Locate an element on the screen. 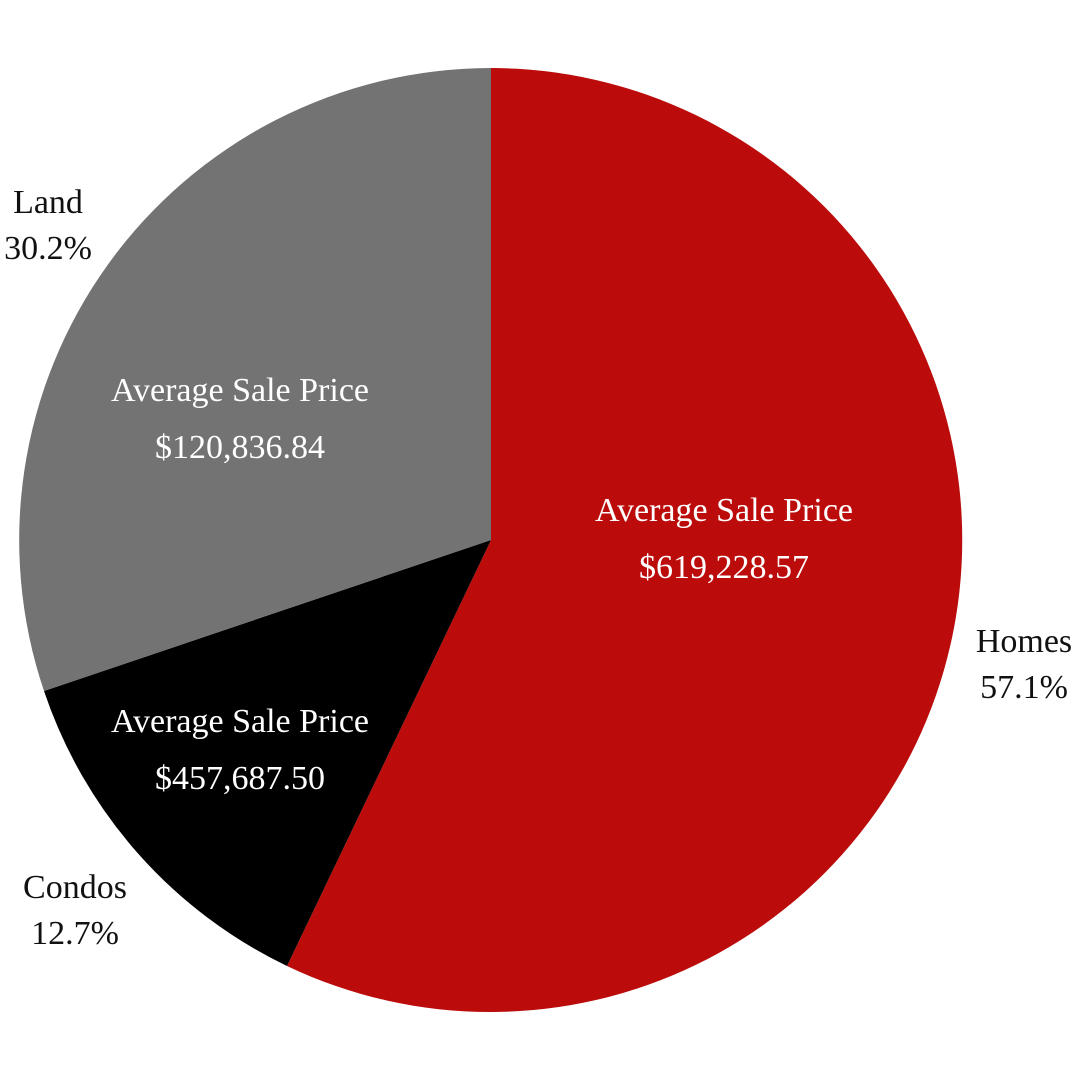  inner-label-condos: Average Sale Price $457,687.50 is located at coordinates (240, 750).